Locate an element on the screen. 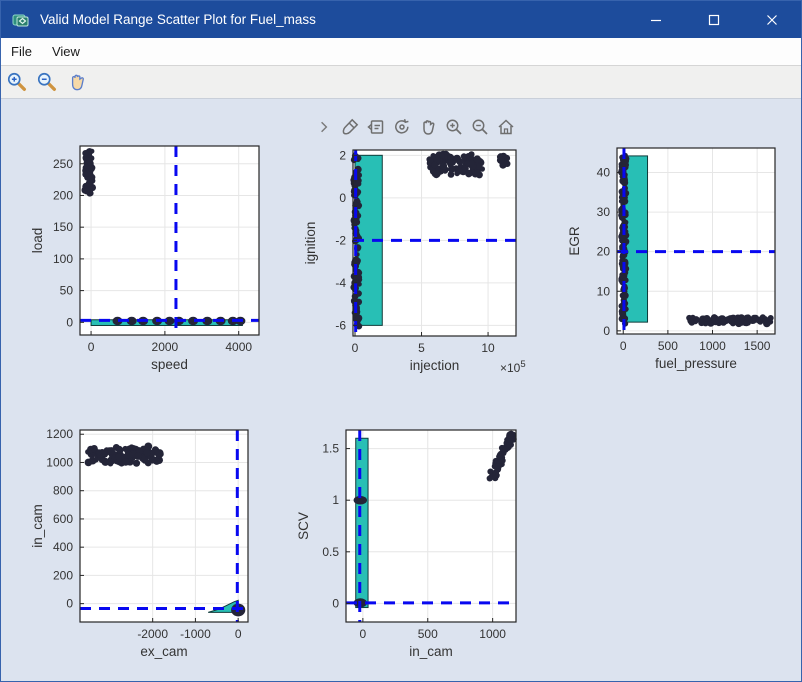 The width and height of the screenshot is (802, 682). zoom-in-icon is located at coordinates (454, 127).